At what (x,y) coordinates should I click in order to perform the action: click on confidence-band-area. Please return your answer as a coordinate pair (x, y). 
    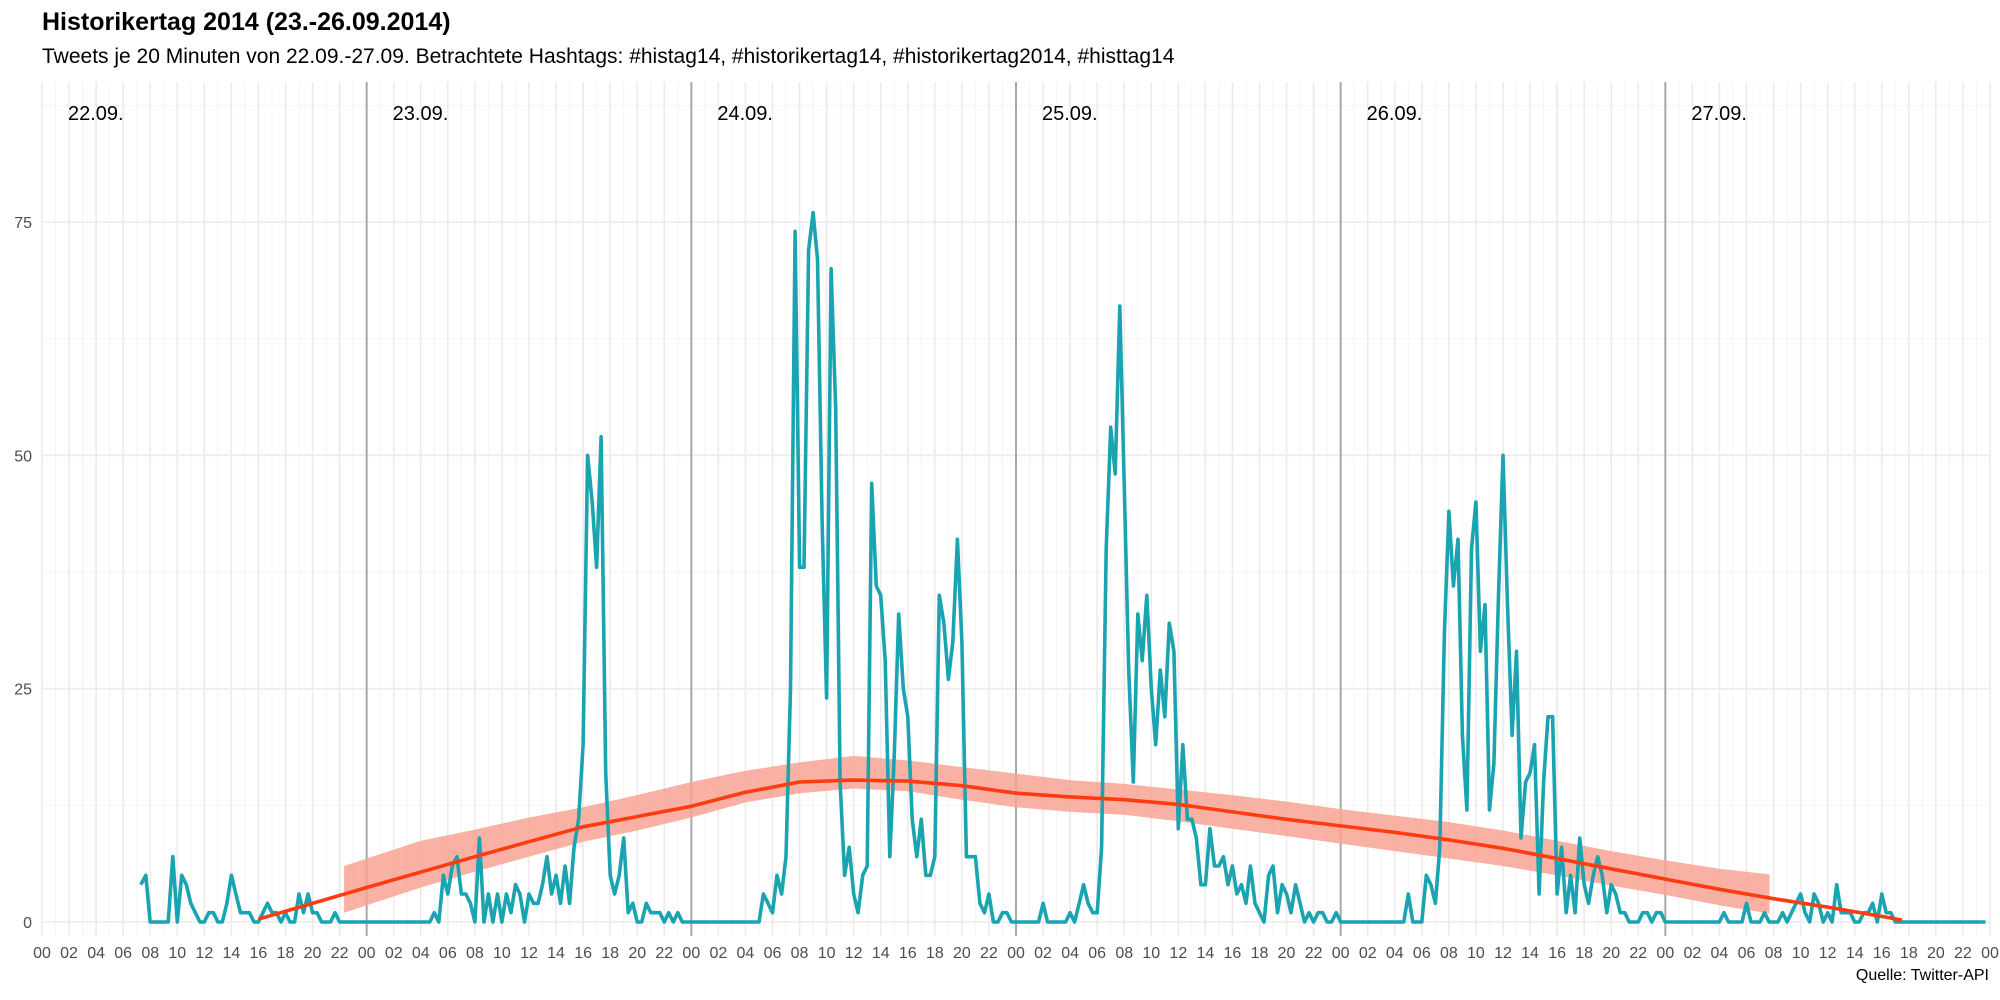
    Looking at the image, I should click on (1057, 834).